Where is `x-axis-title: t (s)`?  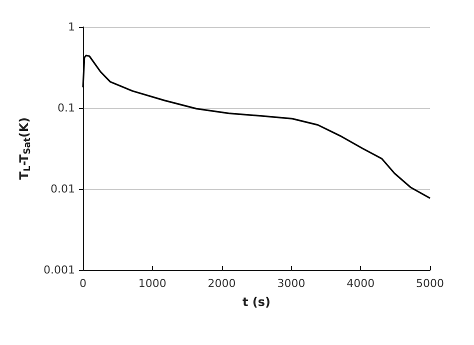 x-axis-title: t (s) is located at coordinates (256, 302).